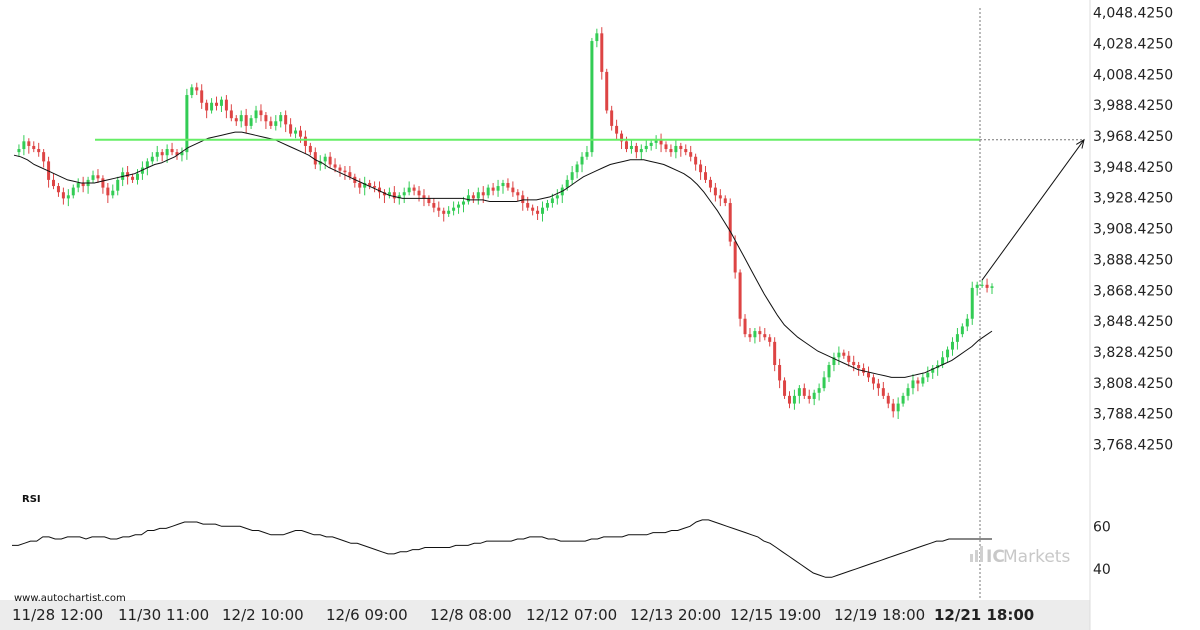 The image size is (1200, 630). What do you see at coordinates (57, 615) in the screenshot?
I see `x-tick-label: 11/28 12:00` at bounding box center [57, 615].